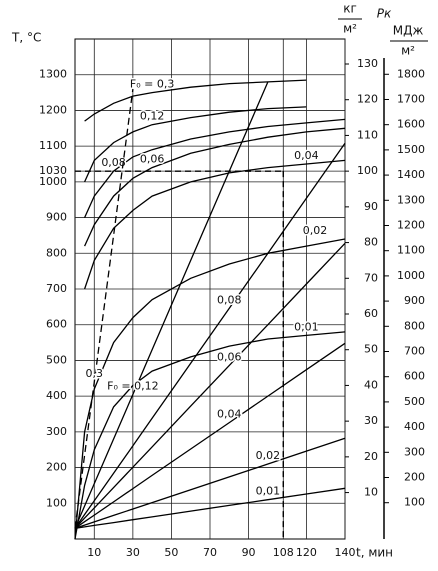 The height and width of the screenshot is (571, 438). What do you see at coordinates (53, 170) in the screenshot?
I see `y-tick-label: 1030` at bounding box center [53, 170].